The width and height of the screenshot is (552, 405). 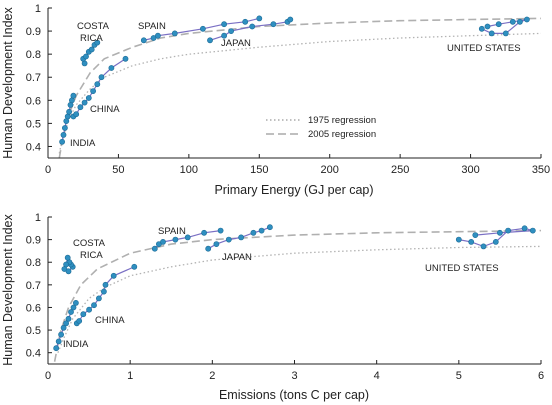 What do you see at coordinates (294, 371) in the screenshot?
I see `x-ticks: 0 1 2 3 4 5 6` at bounding box center [294, 371].